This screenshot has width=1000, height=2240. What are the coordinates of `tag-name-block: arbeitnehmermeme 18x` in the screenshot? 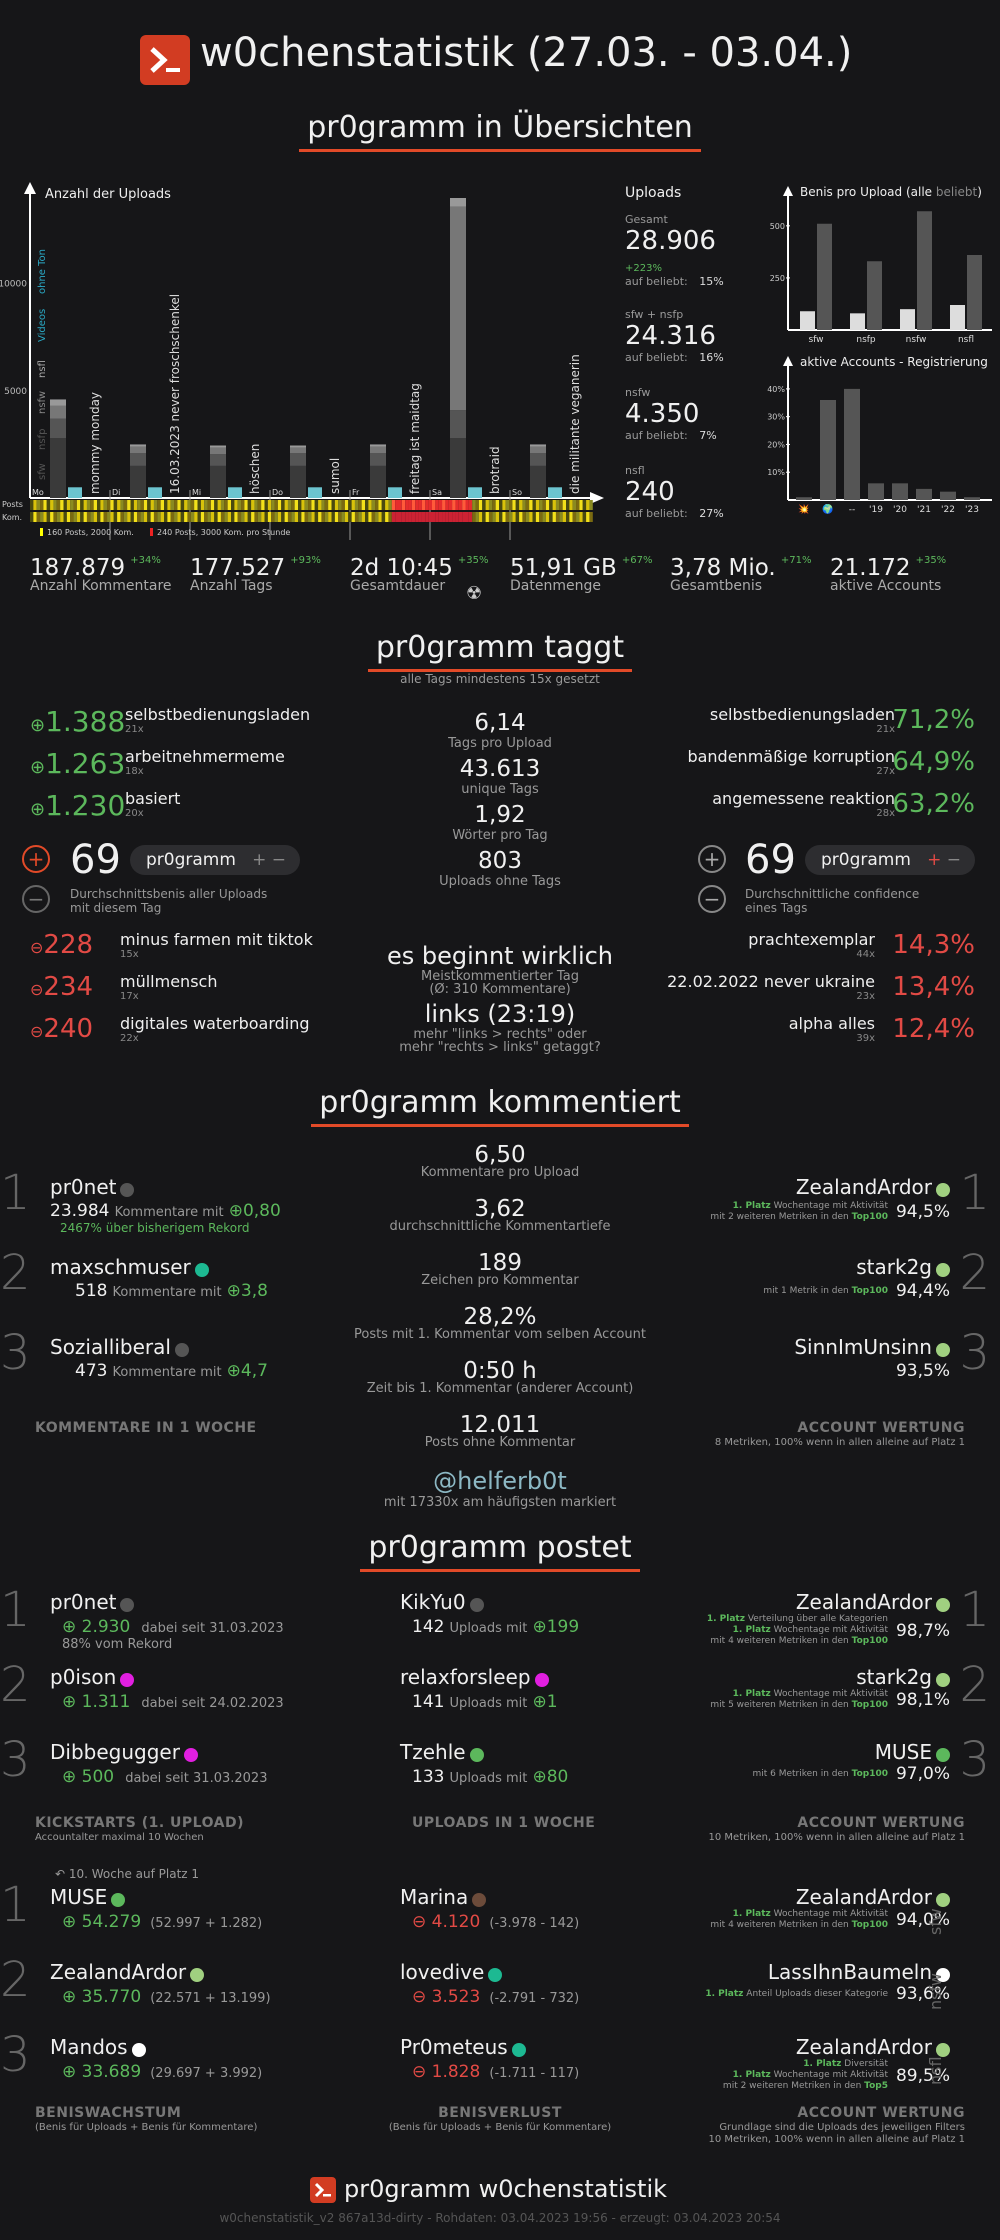 It's located at (205, 762).